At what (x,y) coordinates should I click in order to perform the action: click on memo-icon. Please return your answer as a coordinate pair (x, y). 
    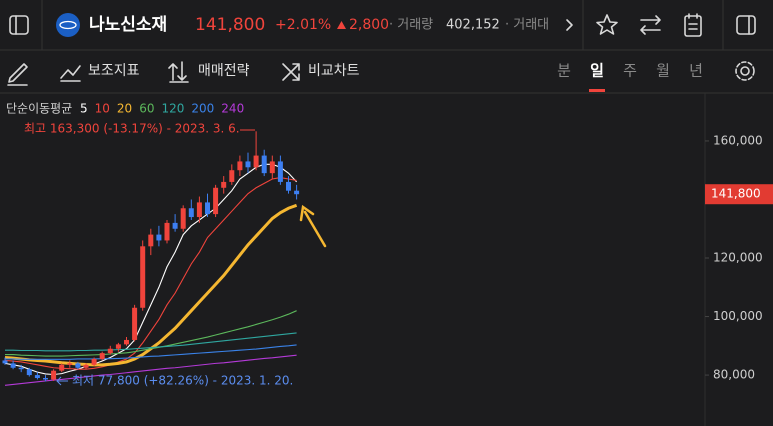
    Looking at the image, I should click on (693, 25).